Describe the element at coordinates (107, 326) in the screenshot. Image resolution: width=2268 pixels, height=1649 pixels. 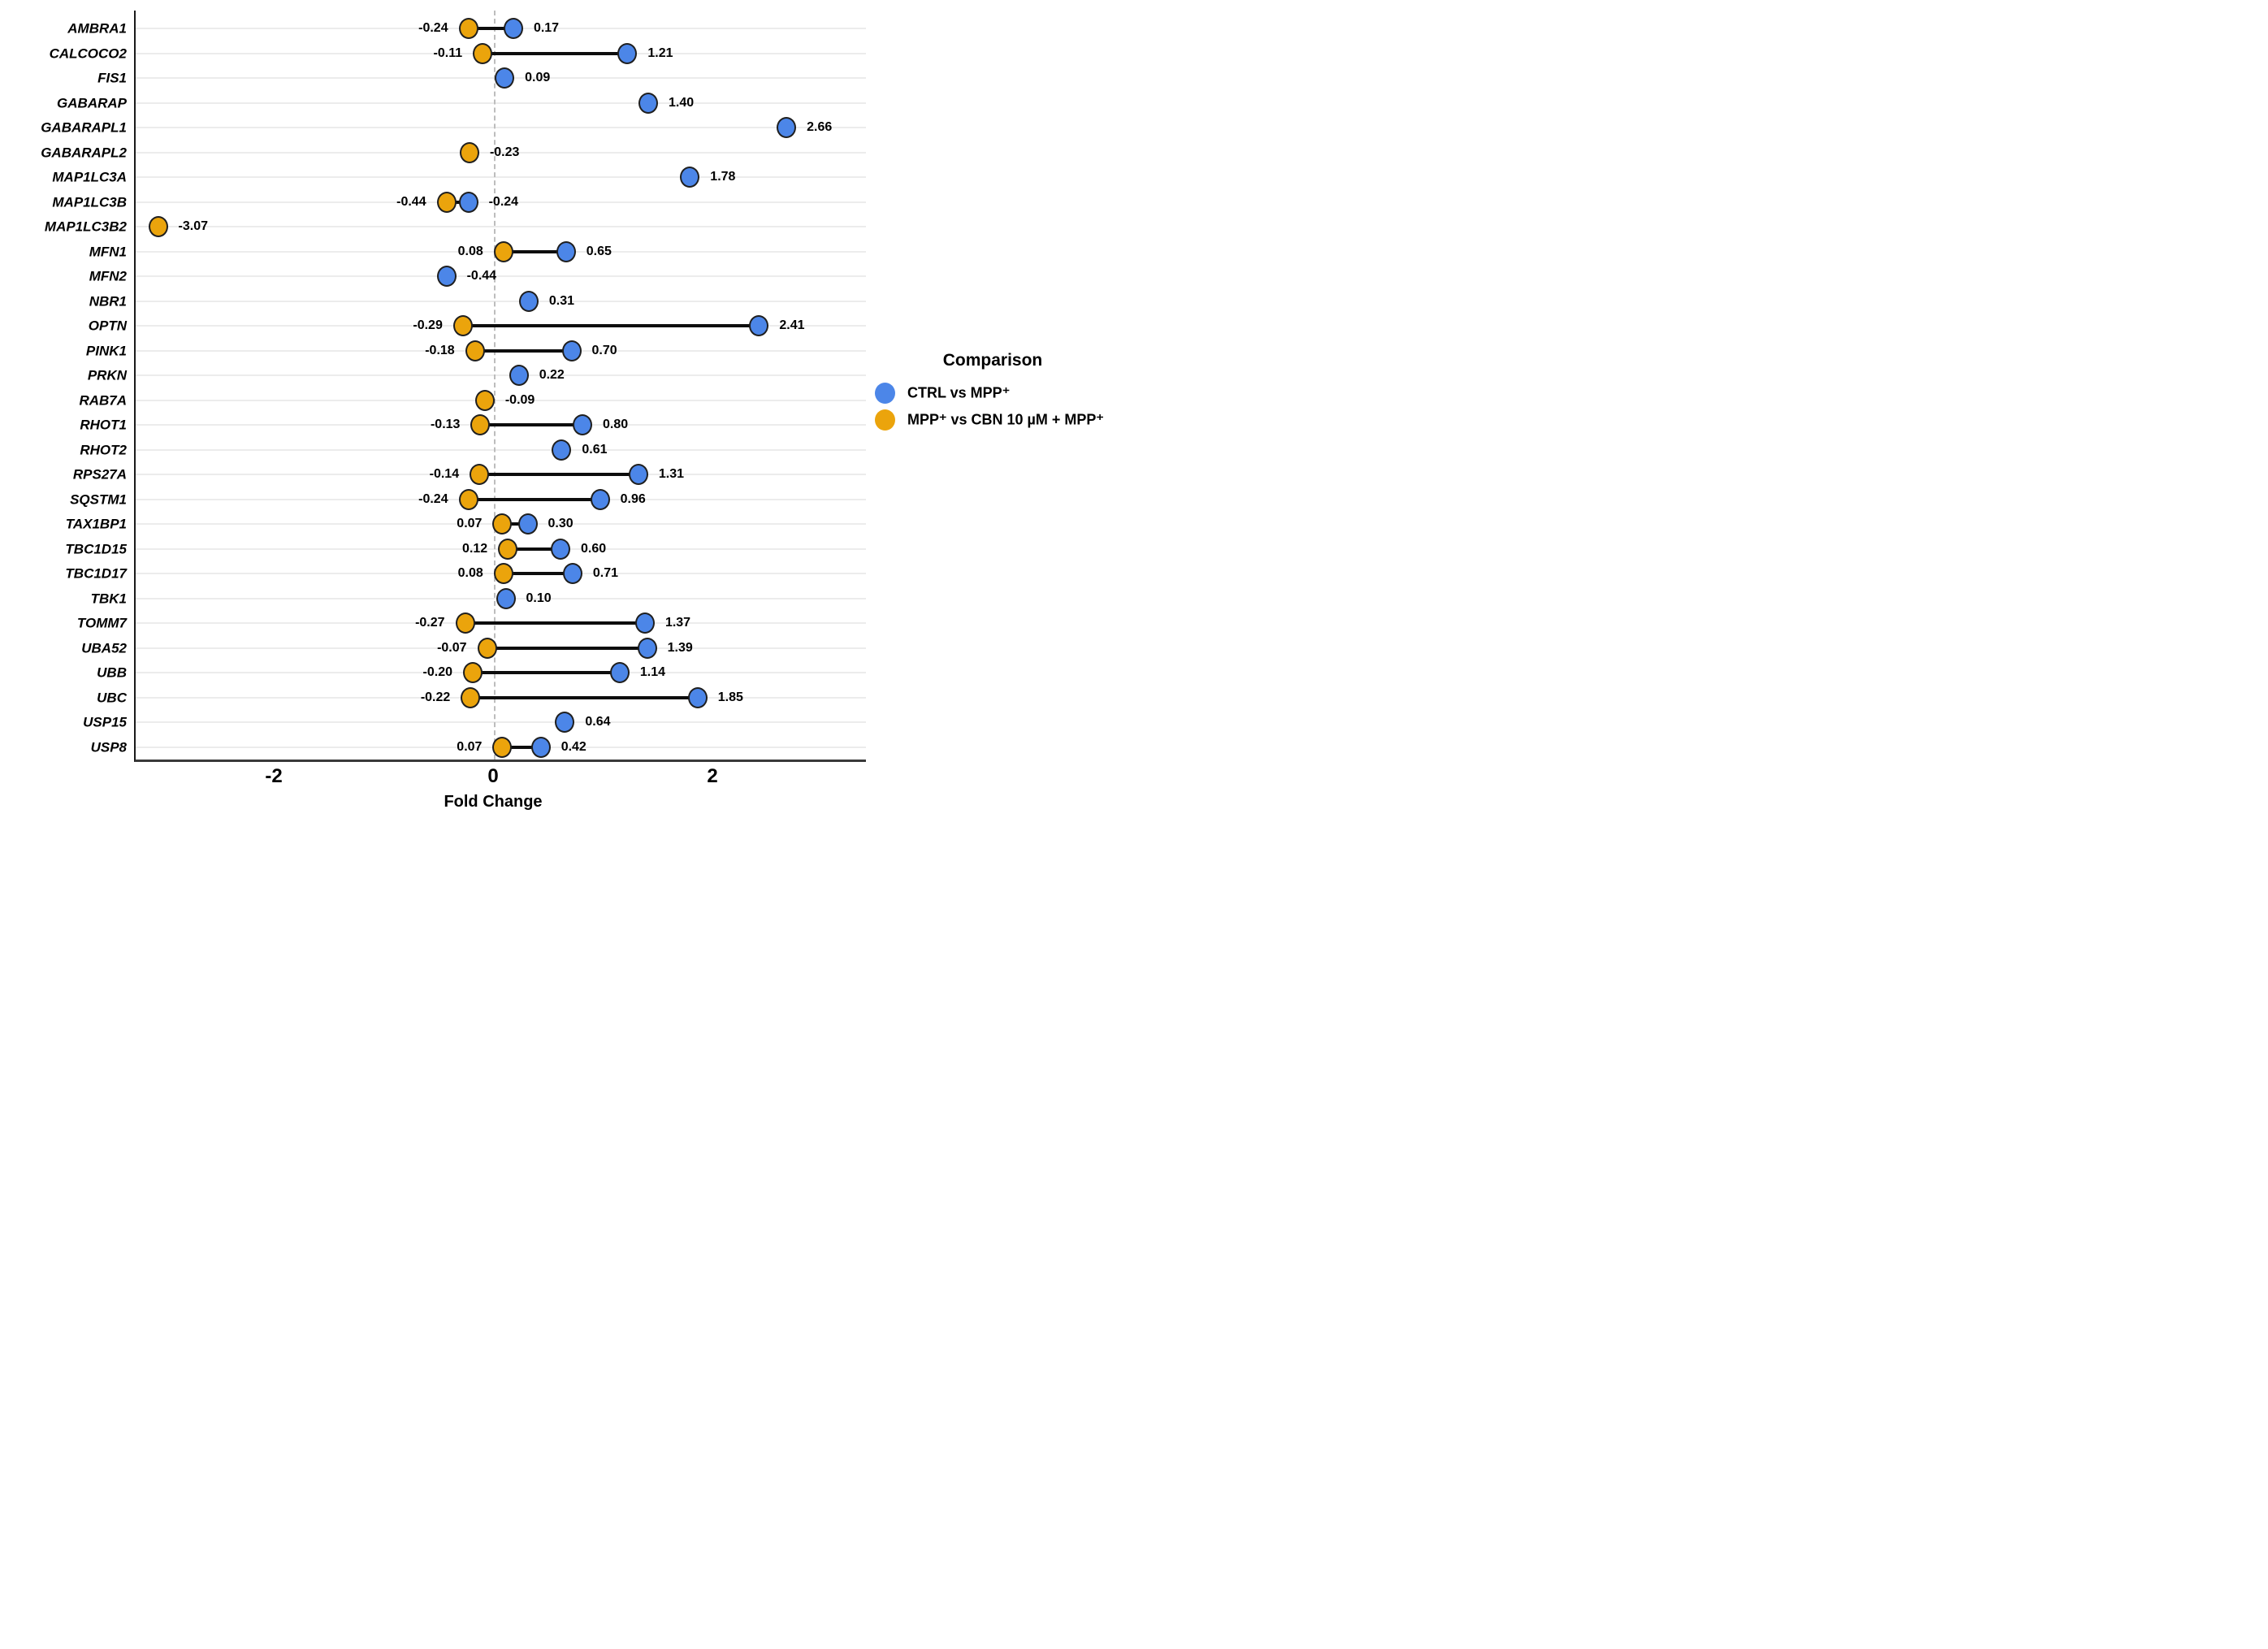
I see `gene-label: OPTN` at that location.